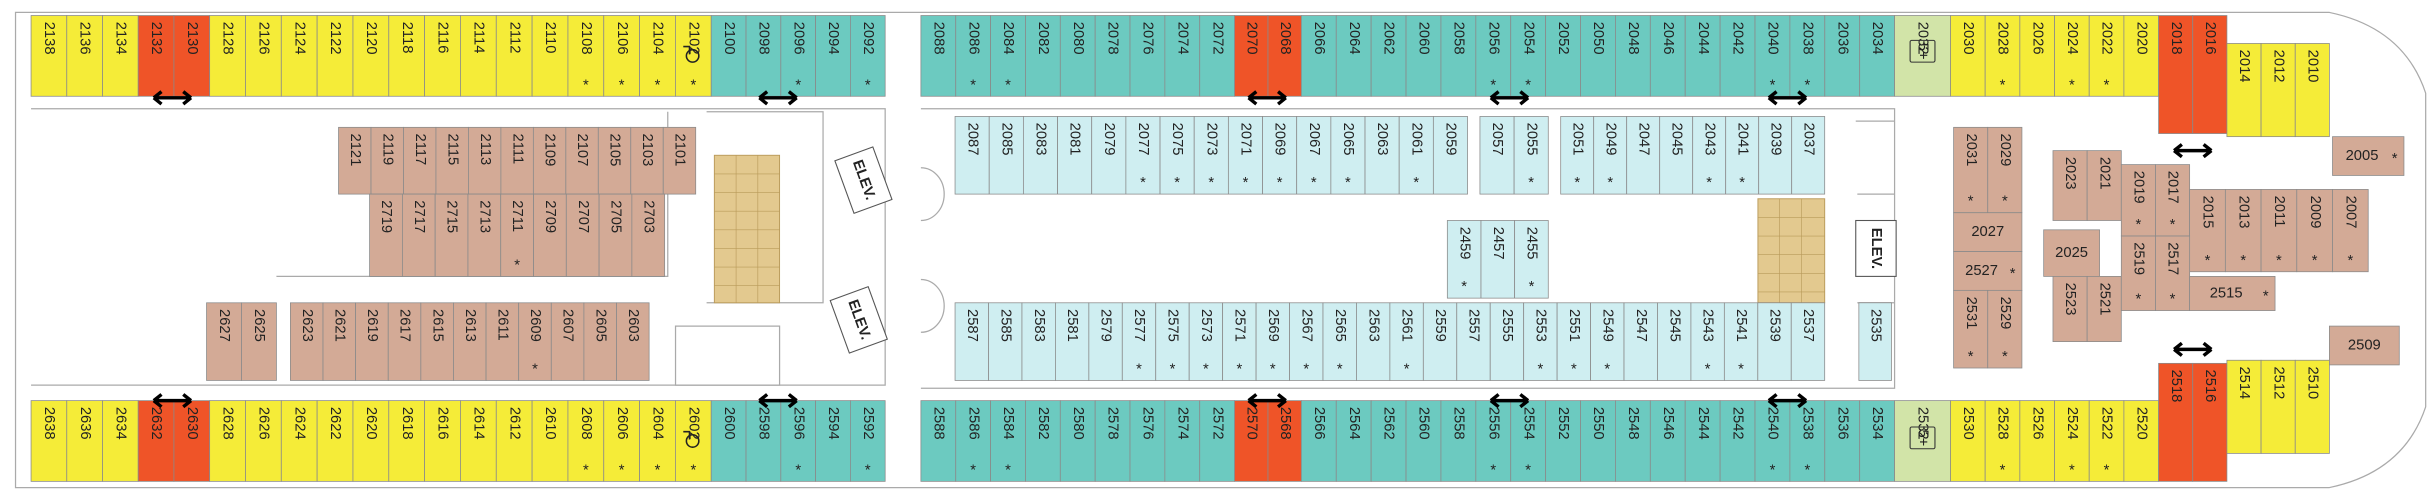 The image size is (2435, 500). I want to click on cabin-number: 2040, so click(1773, 38).